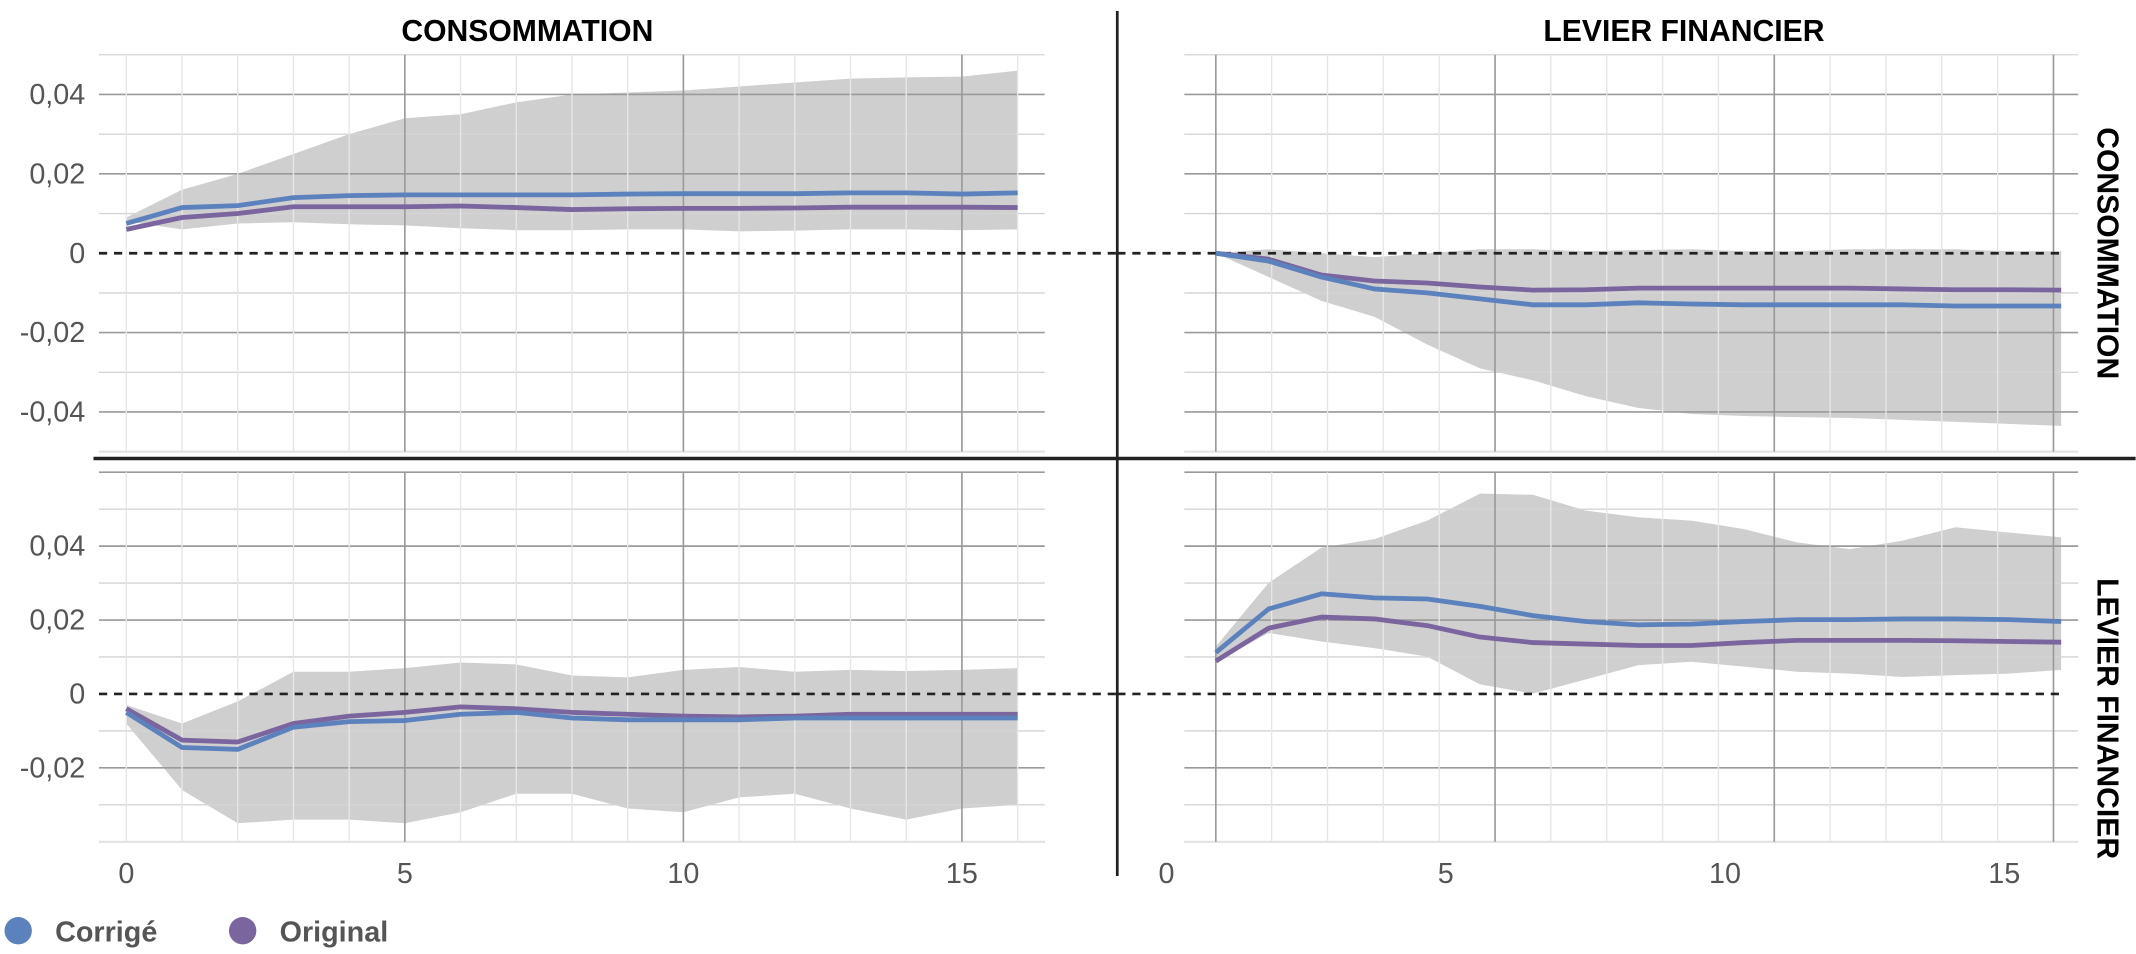 The height and width of the screenshot is (954, 2136). What do you see at coordinates (2106, 253) in the screenshot?
I see `row-title-consommation: CONSOMMATION` at bounding box center [2106, 253].